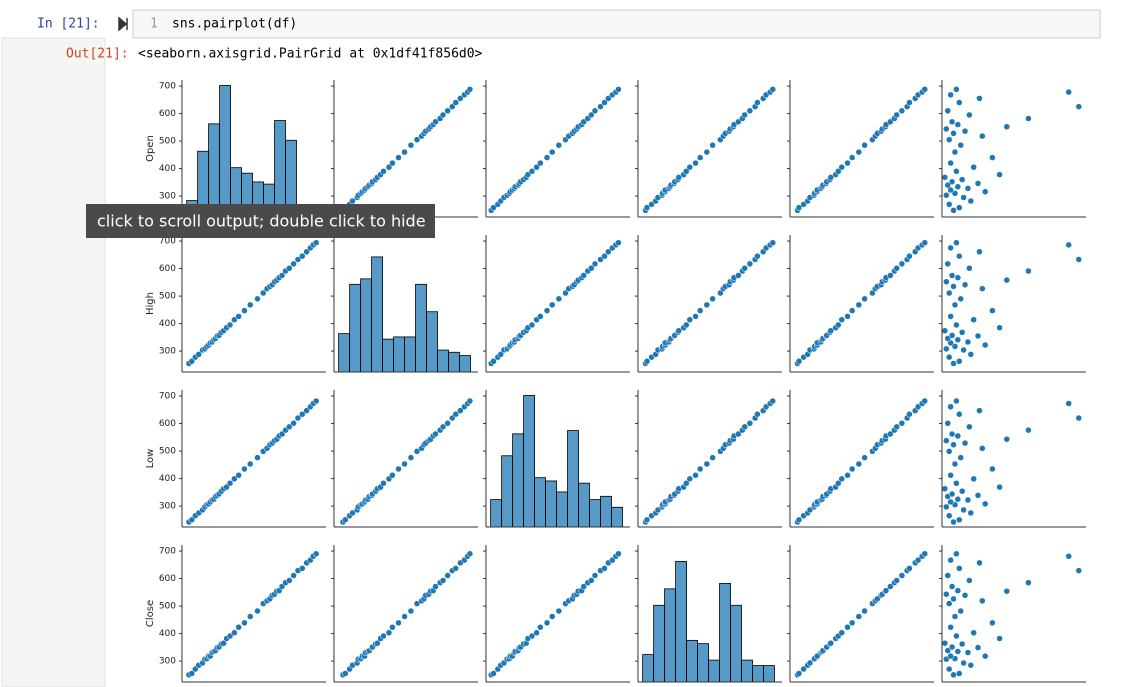 This screenshot has height=687, width=1123. Describe the element at coordinates (68, 24) in the screenshot. I see `in-prompt: In [21]:` at that location.